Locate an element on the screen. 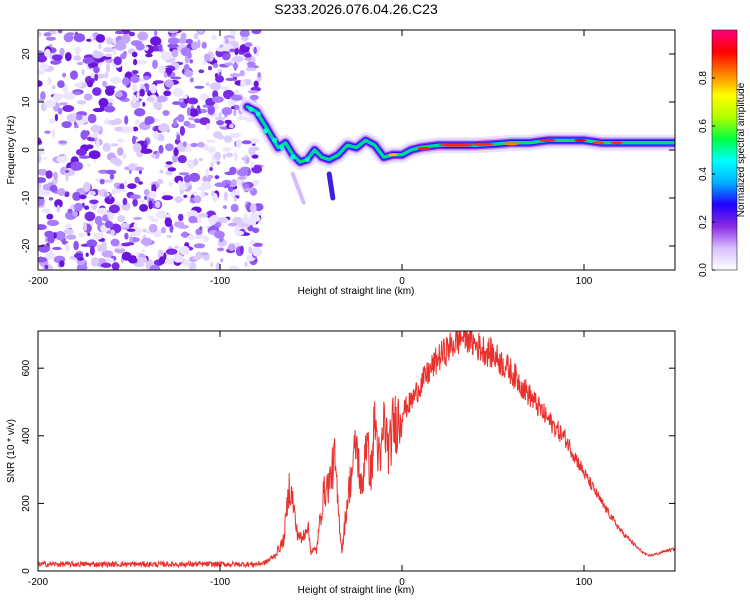 This screenshot has height=600, width=750. colorbar-label: Normalized spectral amplitude is located at coordinates (741, 149).